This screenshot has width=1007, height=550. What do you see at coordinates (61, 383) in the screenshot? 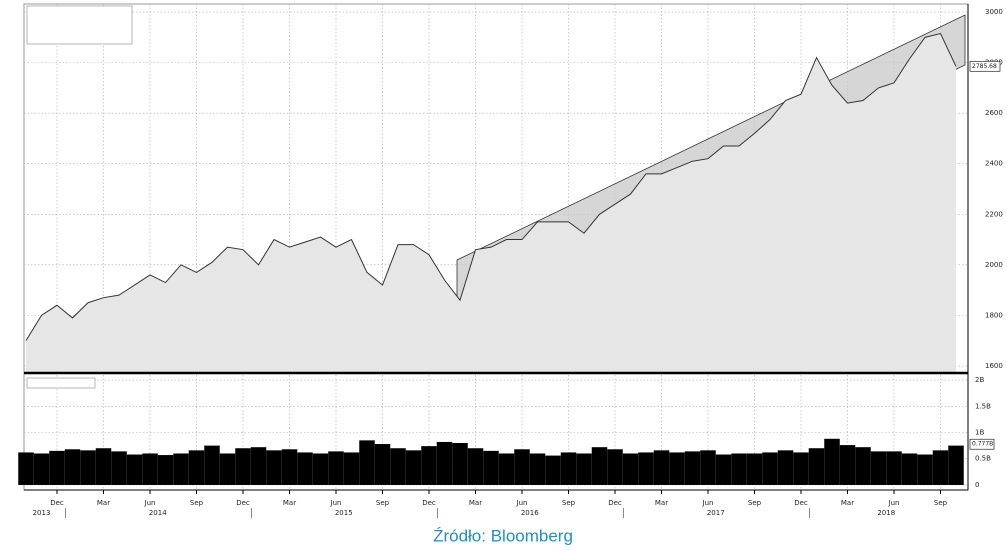
I see `volume-legend-box` at bounding box center [61, 383].